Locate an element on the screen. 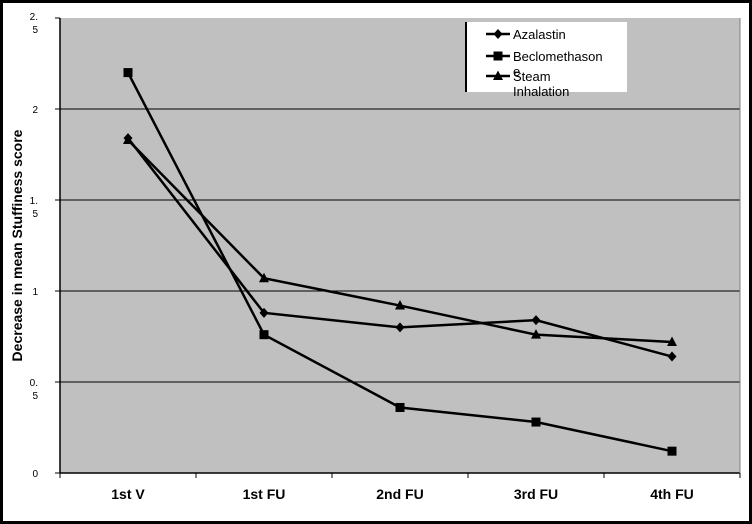 This screenshot has height=524, width=752. legend-label: Azalastin is located at coordinates (539, 34).